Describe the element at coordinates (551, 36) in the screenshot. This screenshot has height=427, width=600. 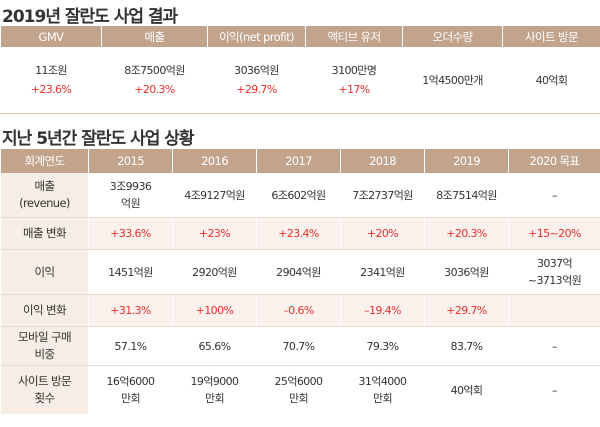
I see `result-header: 사이트 방문` at that location.